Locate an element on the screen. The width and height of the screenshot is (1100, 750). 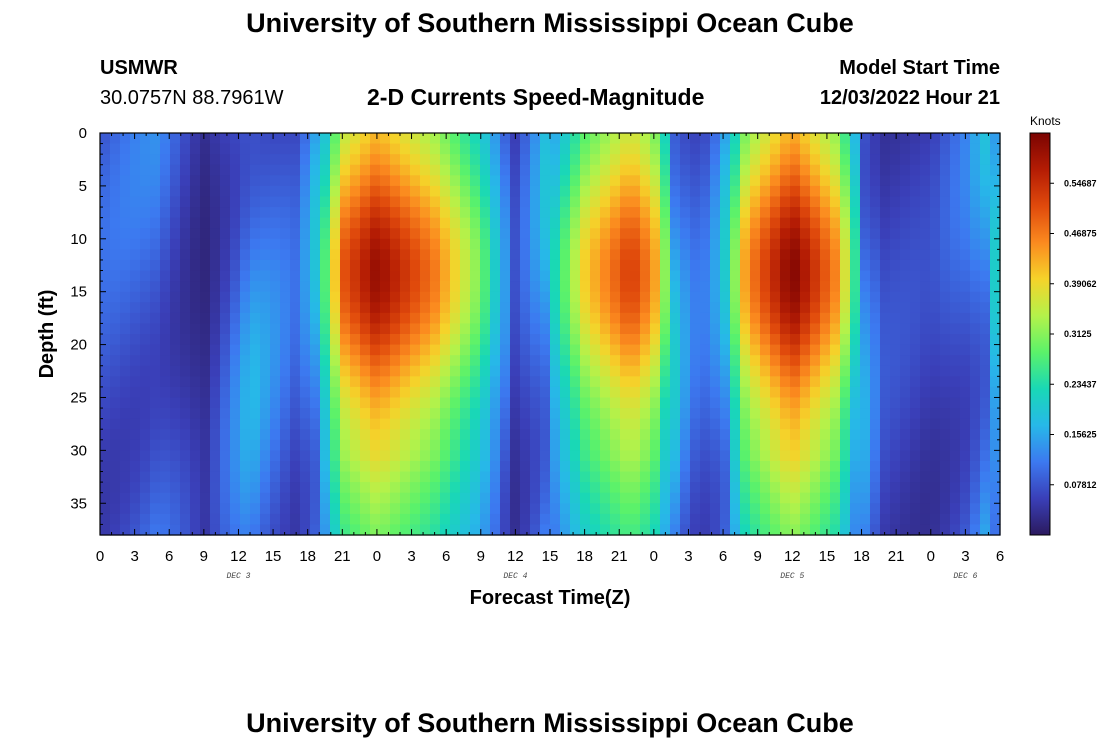
x-tick-label: 21 is located at coordinates (896, 556).